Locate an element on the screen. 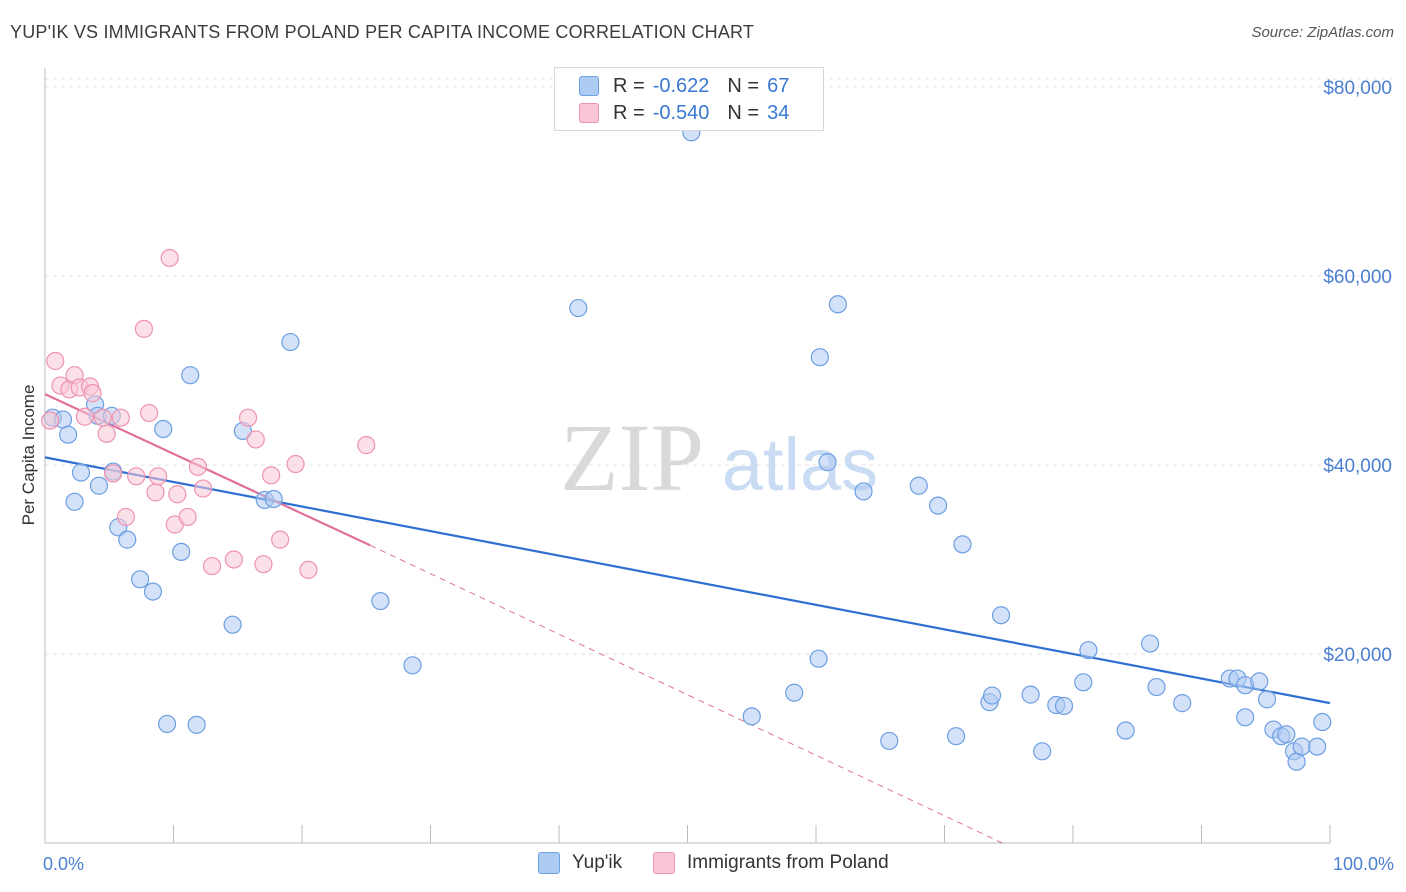 The width and height of the screenshot is (1406, 892). series-legend-yupik: Yup'ik is located at coordinates (580, 863).